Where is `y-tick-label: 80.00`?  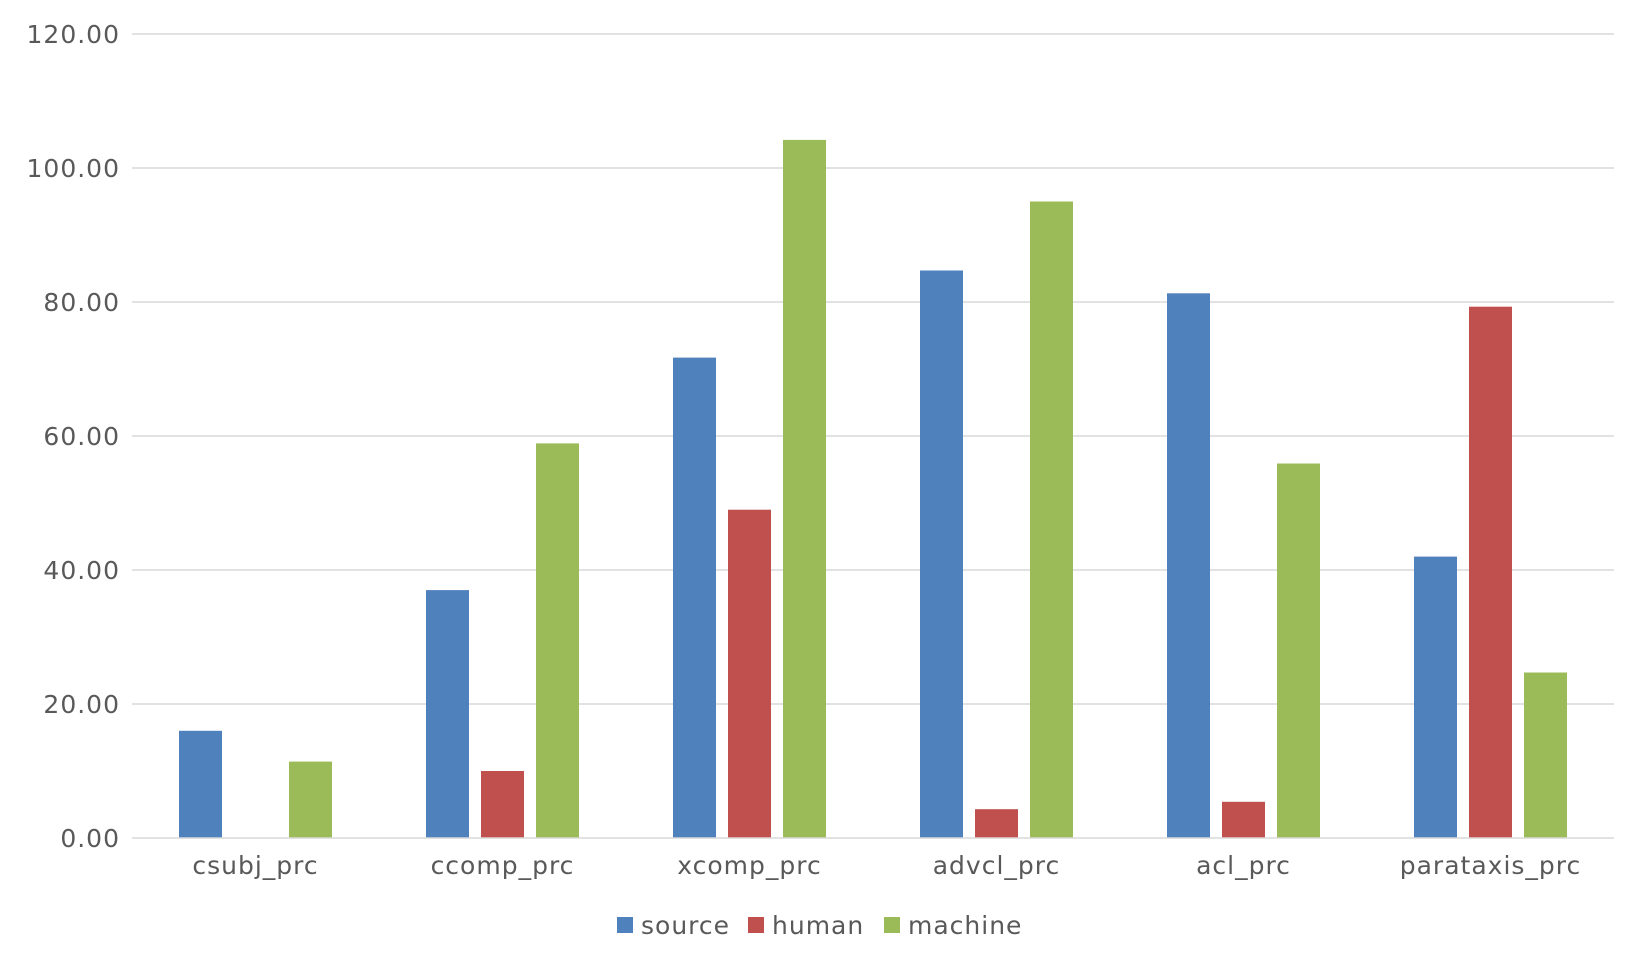 y-tick-label: 80.00 is located at coordinates (81, 302).